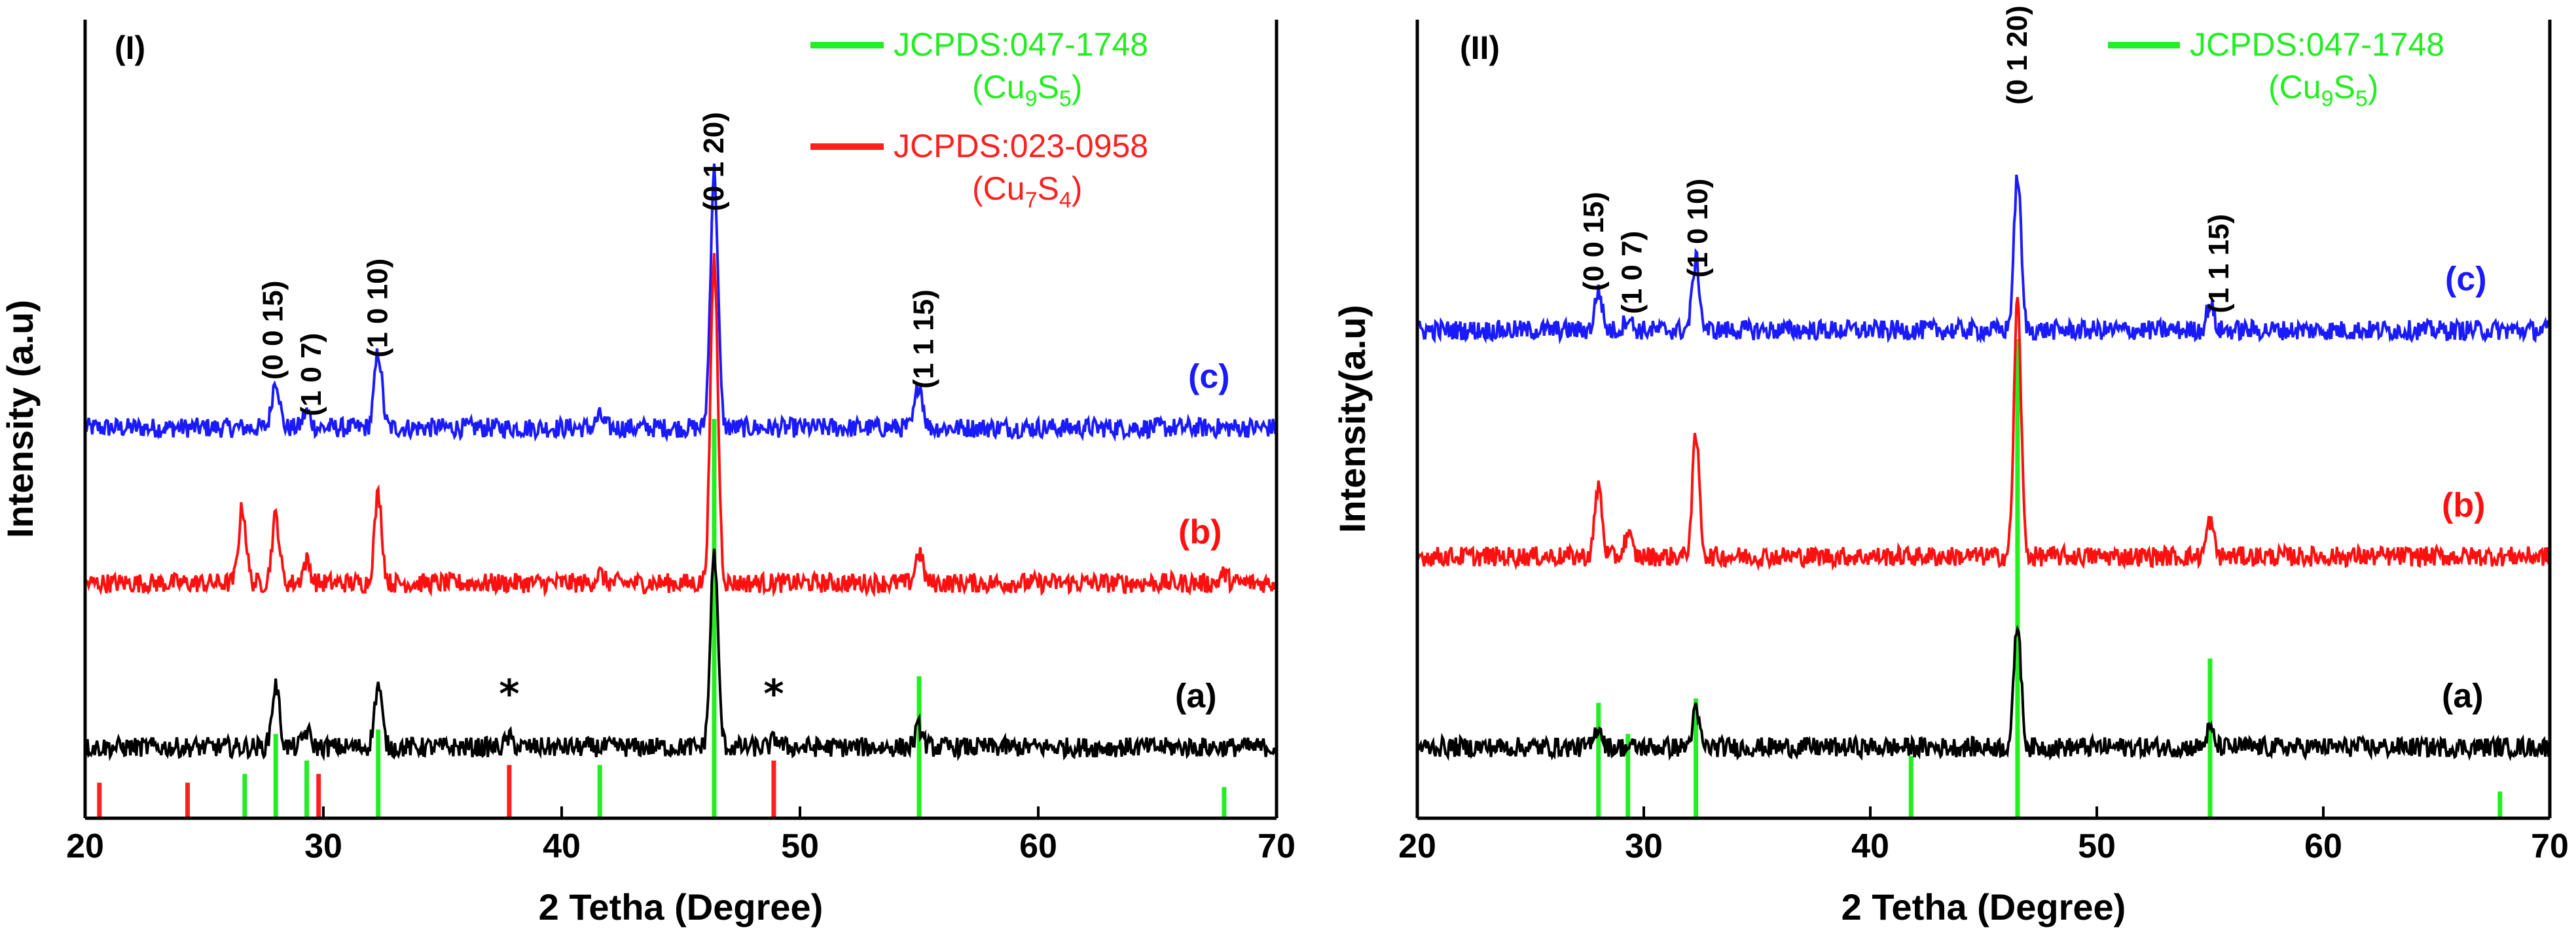 The width and height of the screenshot is (2576, 938). I want to click on panel-label: (I), so click(130, 48).